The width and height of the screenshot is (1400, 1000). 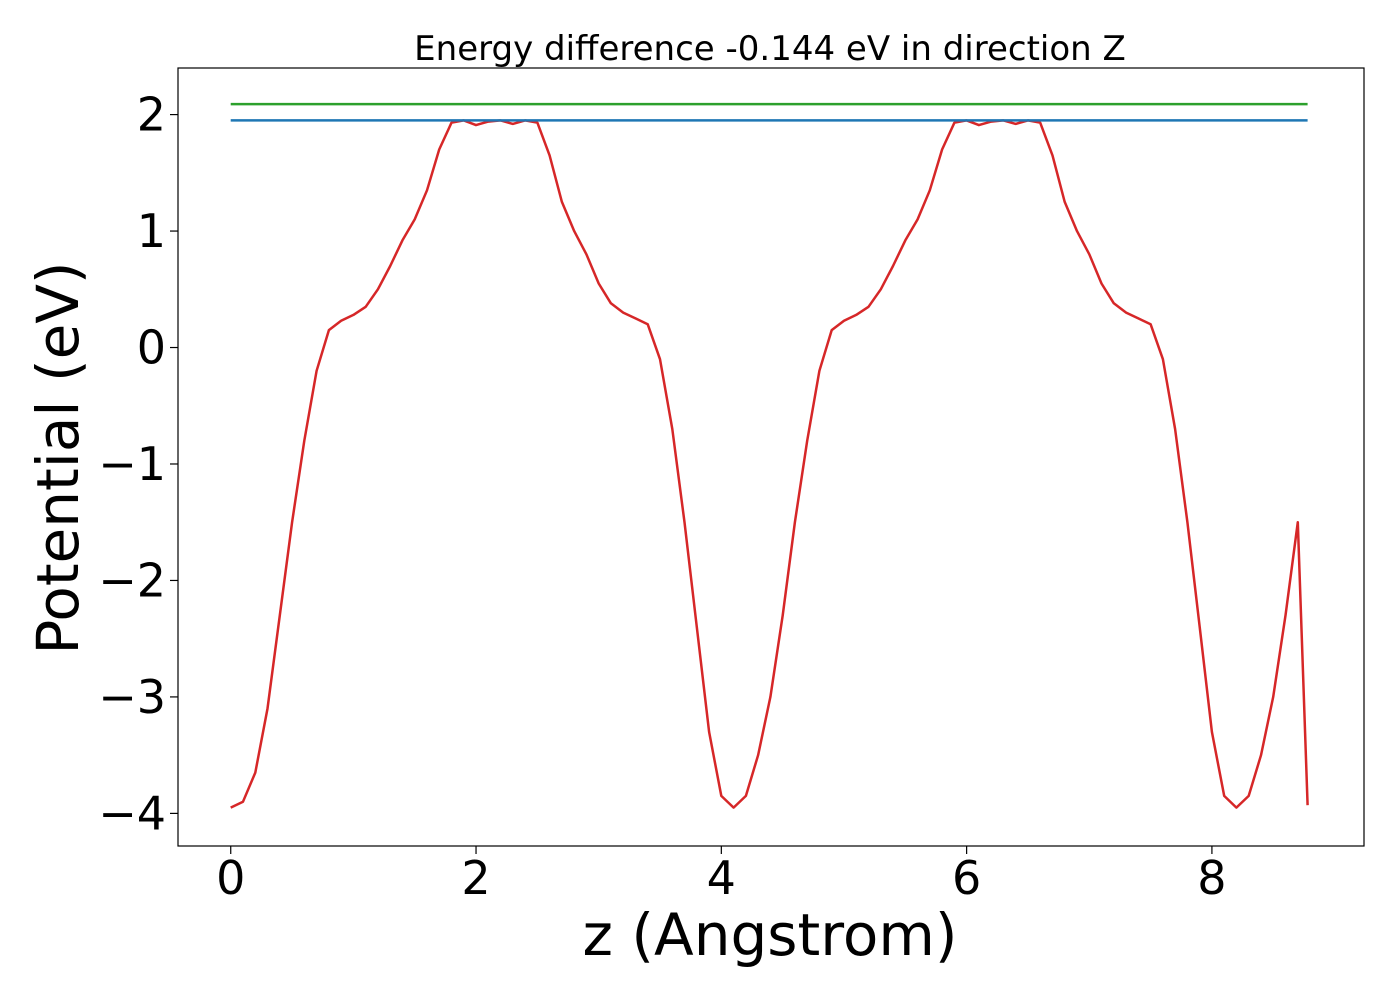 I want to click on y-tick-label-3: −1, so click(x=132, y=464).